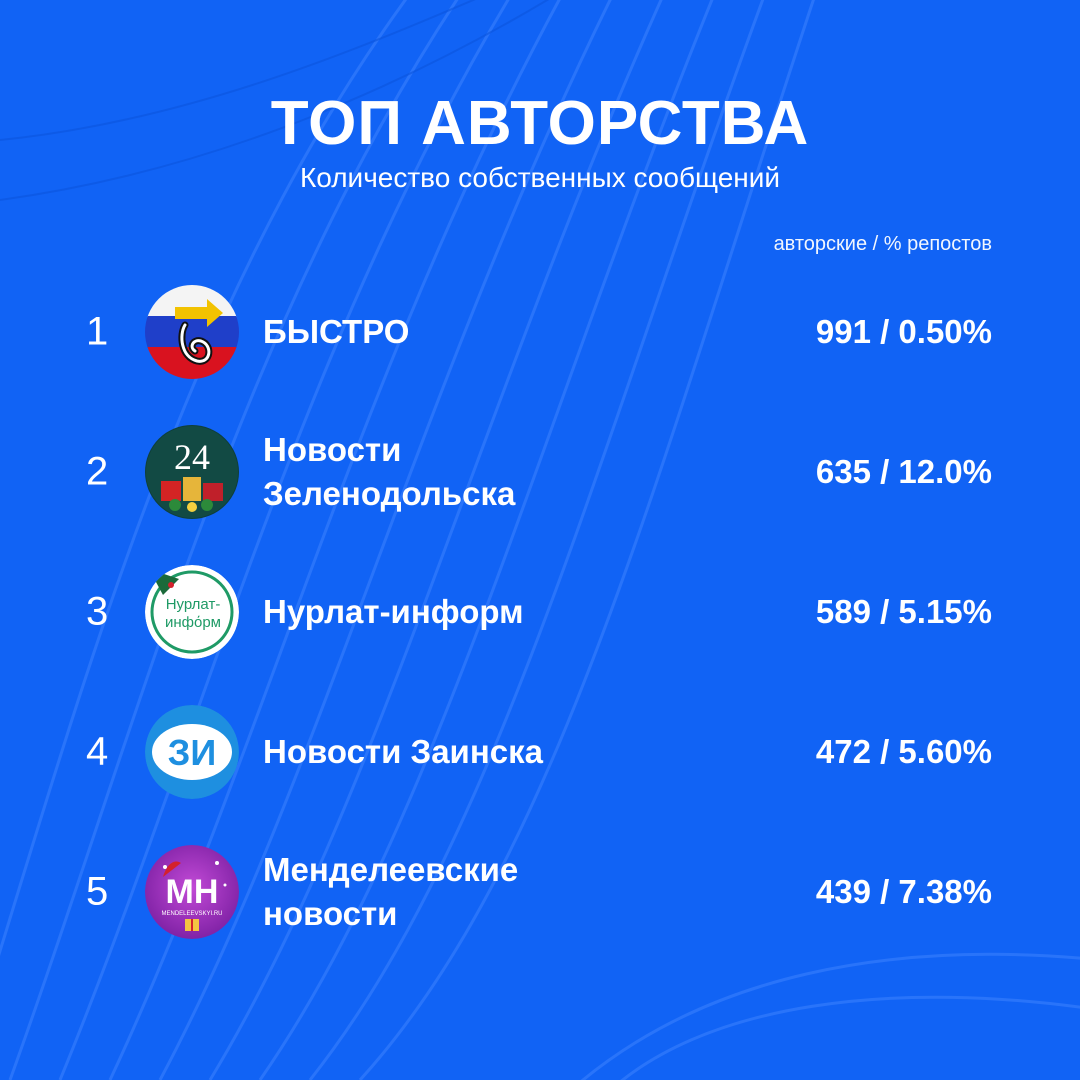 Image resolution: width=1080 pixels, height=1080 pixels. I want to click on logo-text: ЗИ, so click(192, 752).